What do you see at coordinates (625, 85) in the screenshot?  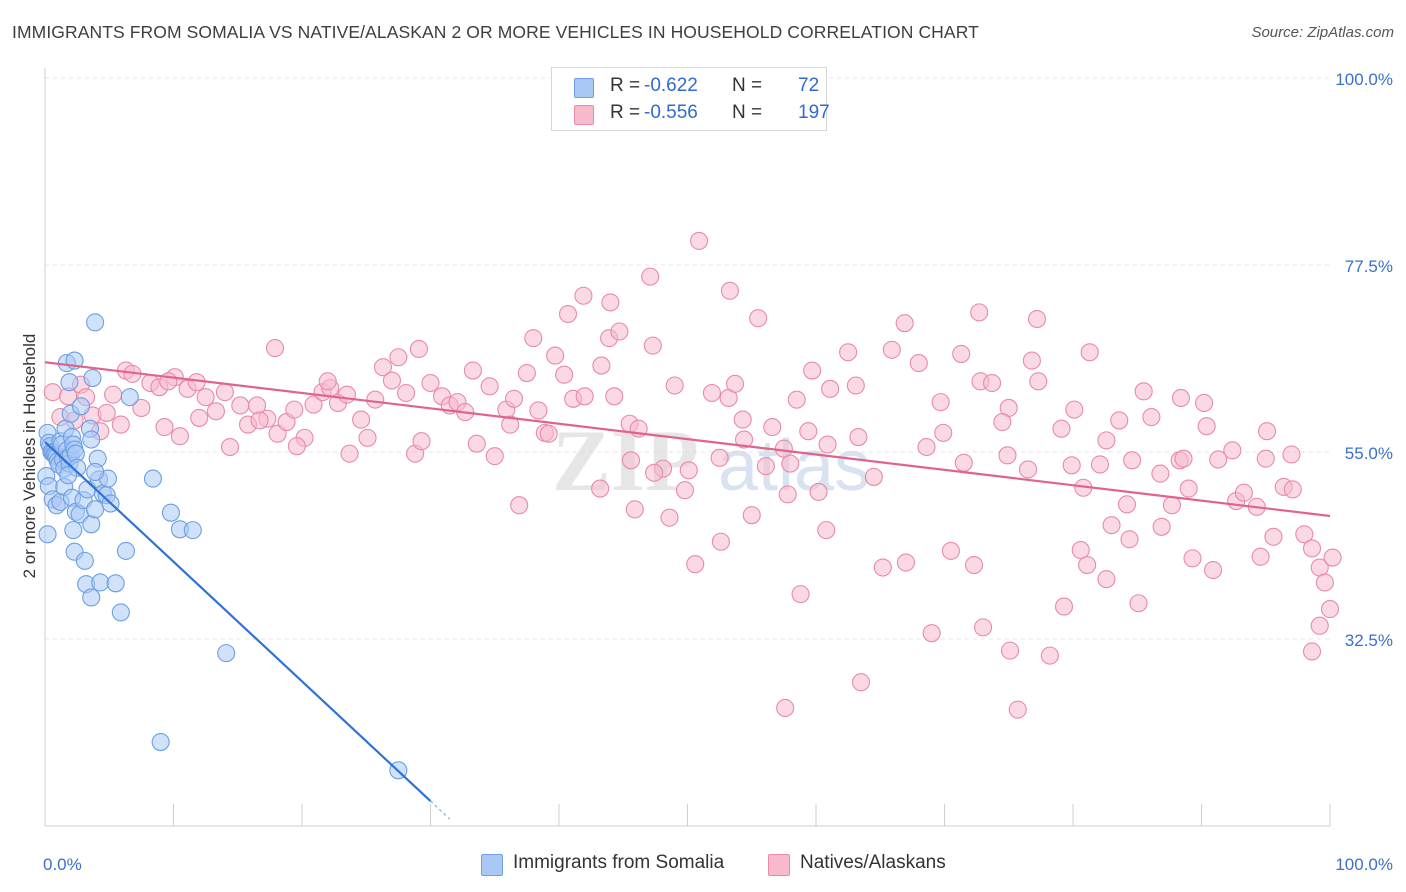 I see `legend-r-label: R =` at bounding box center [625, 85].